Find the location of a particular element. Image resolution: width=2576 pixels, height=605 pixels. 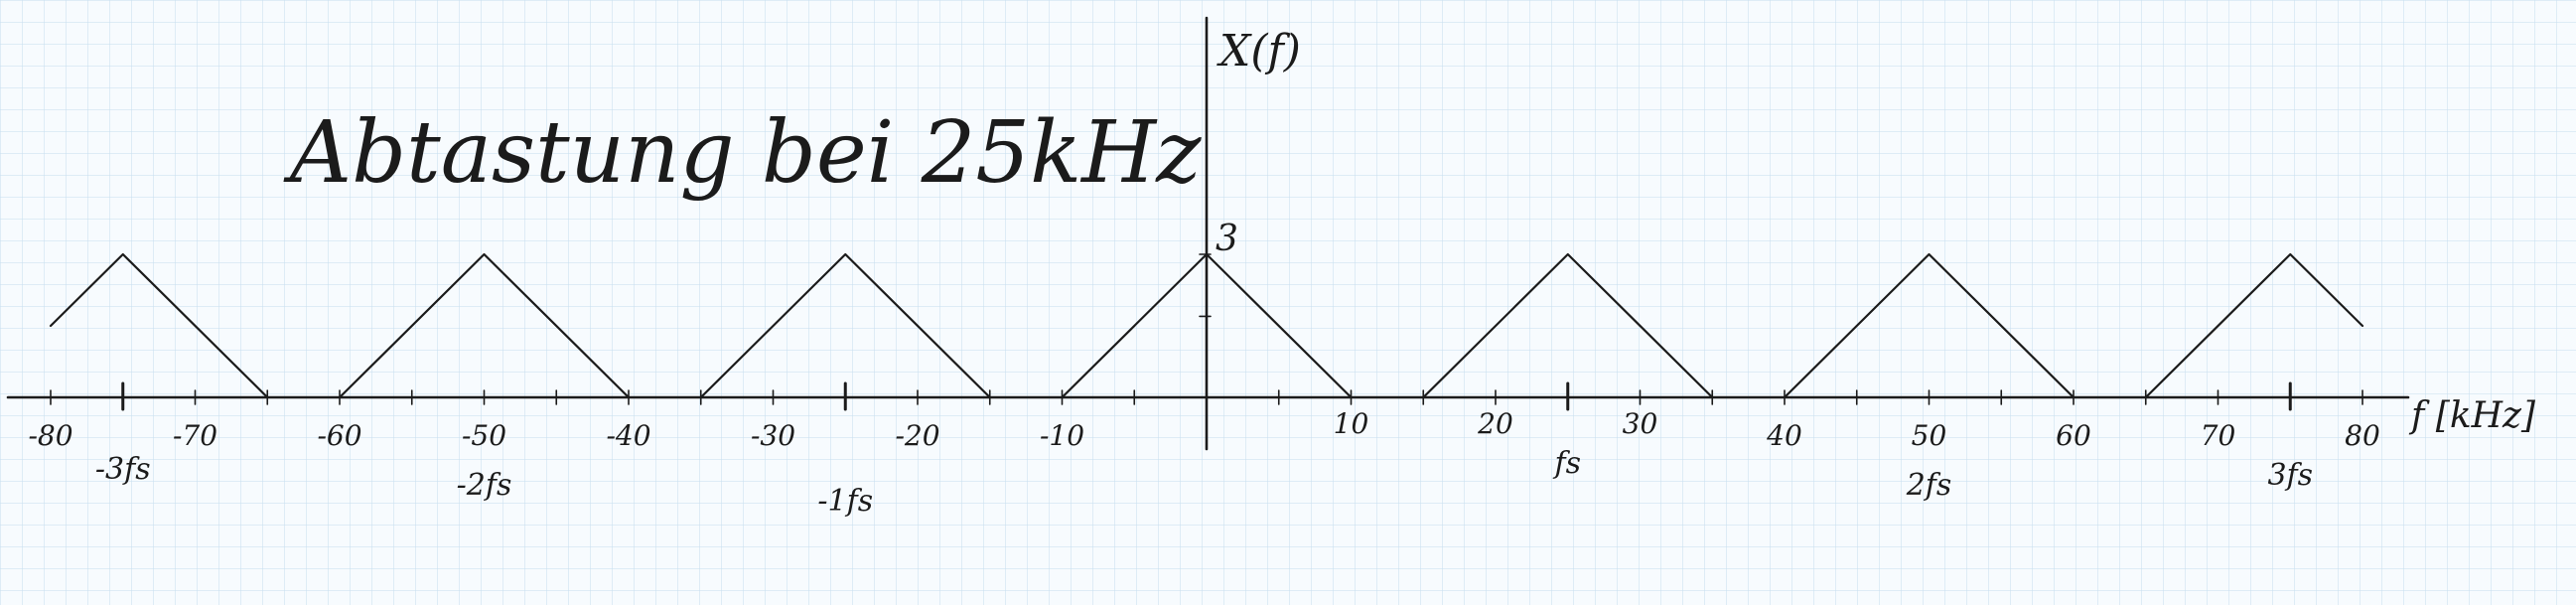

x-tick-labels: -80 -70 -60 -50 -40 -30 -20 -10 10 20 30 40 50 60 70 80 is located at coordinates (1203, 429).